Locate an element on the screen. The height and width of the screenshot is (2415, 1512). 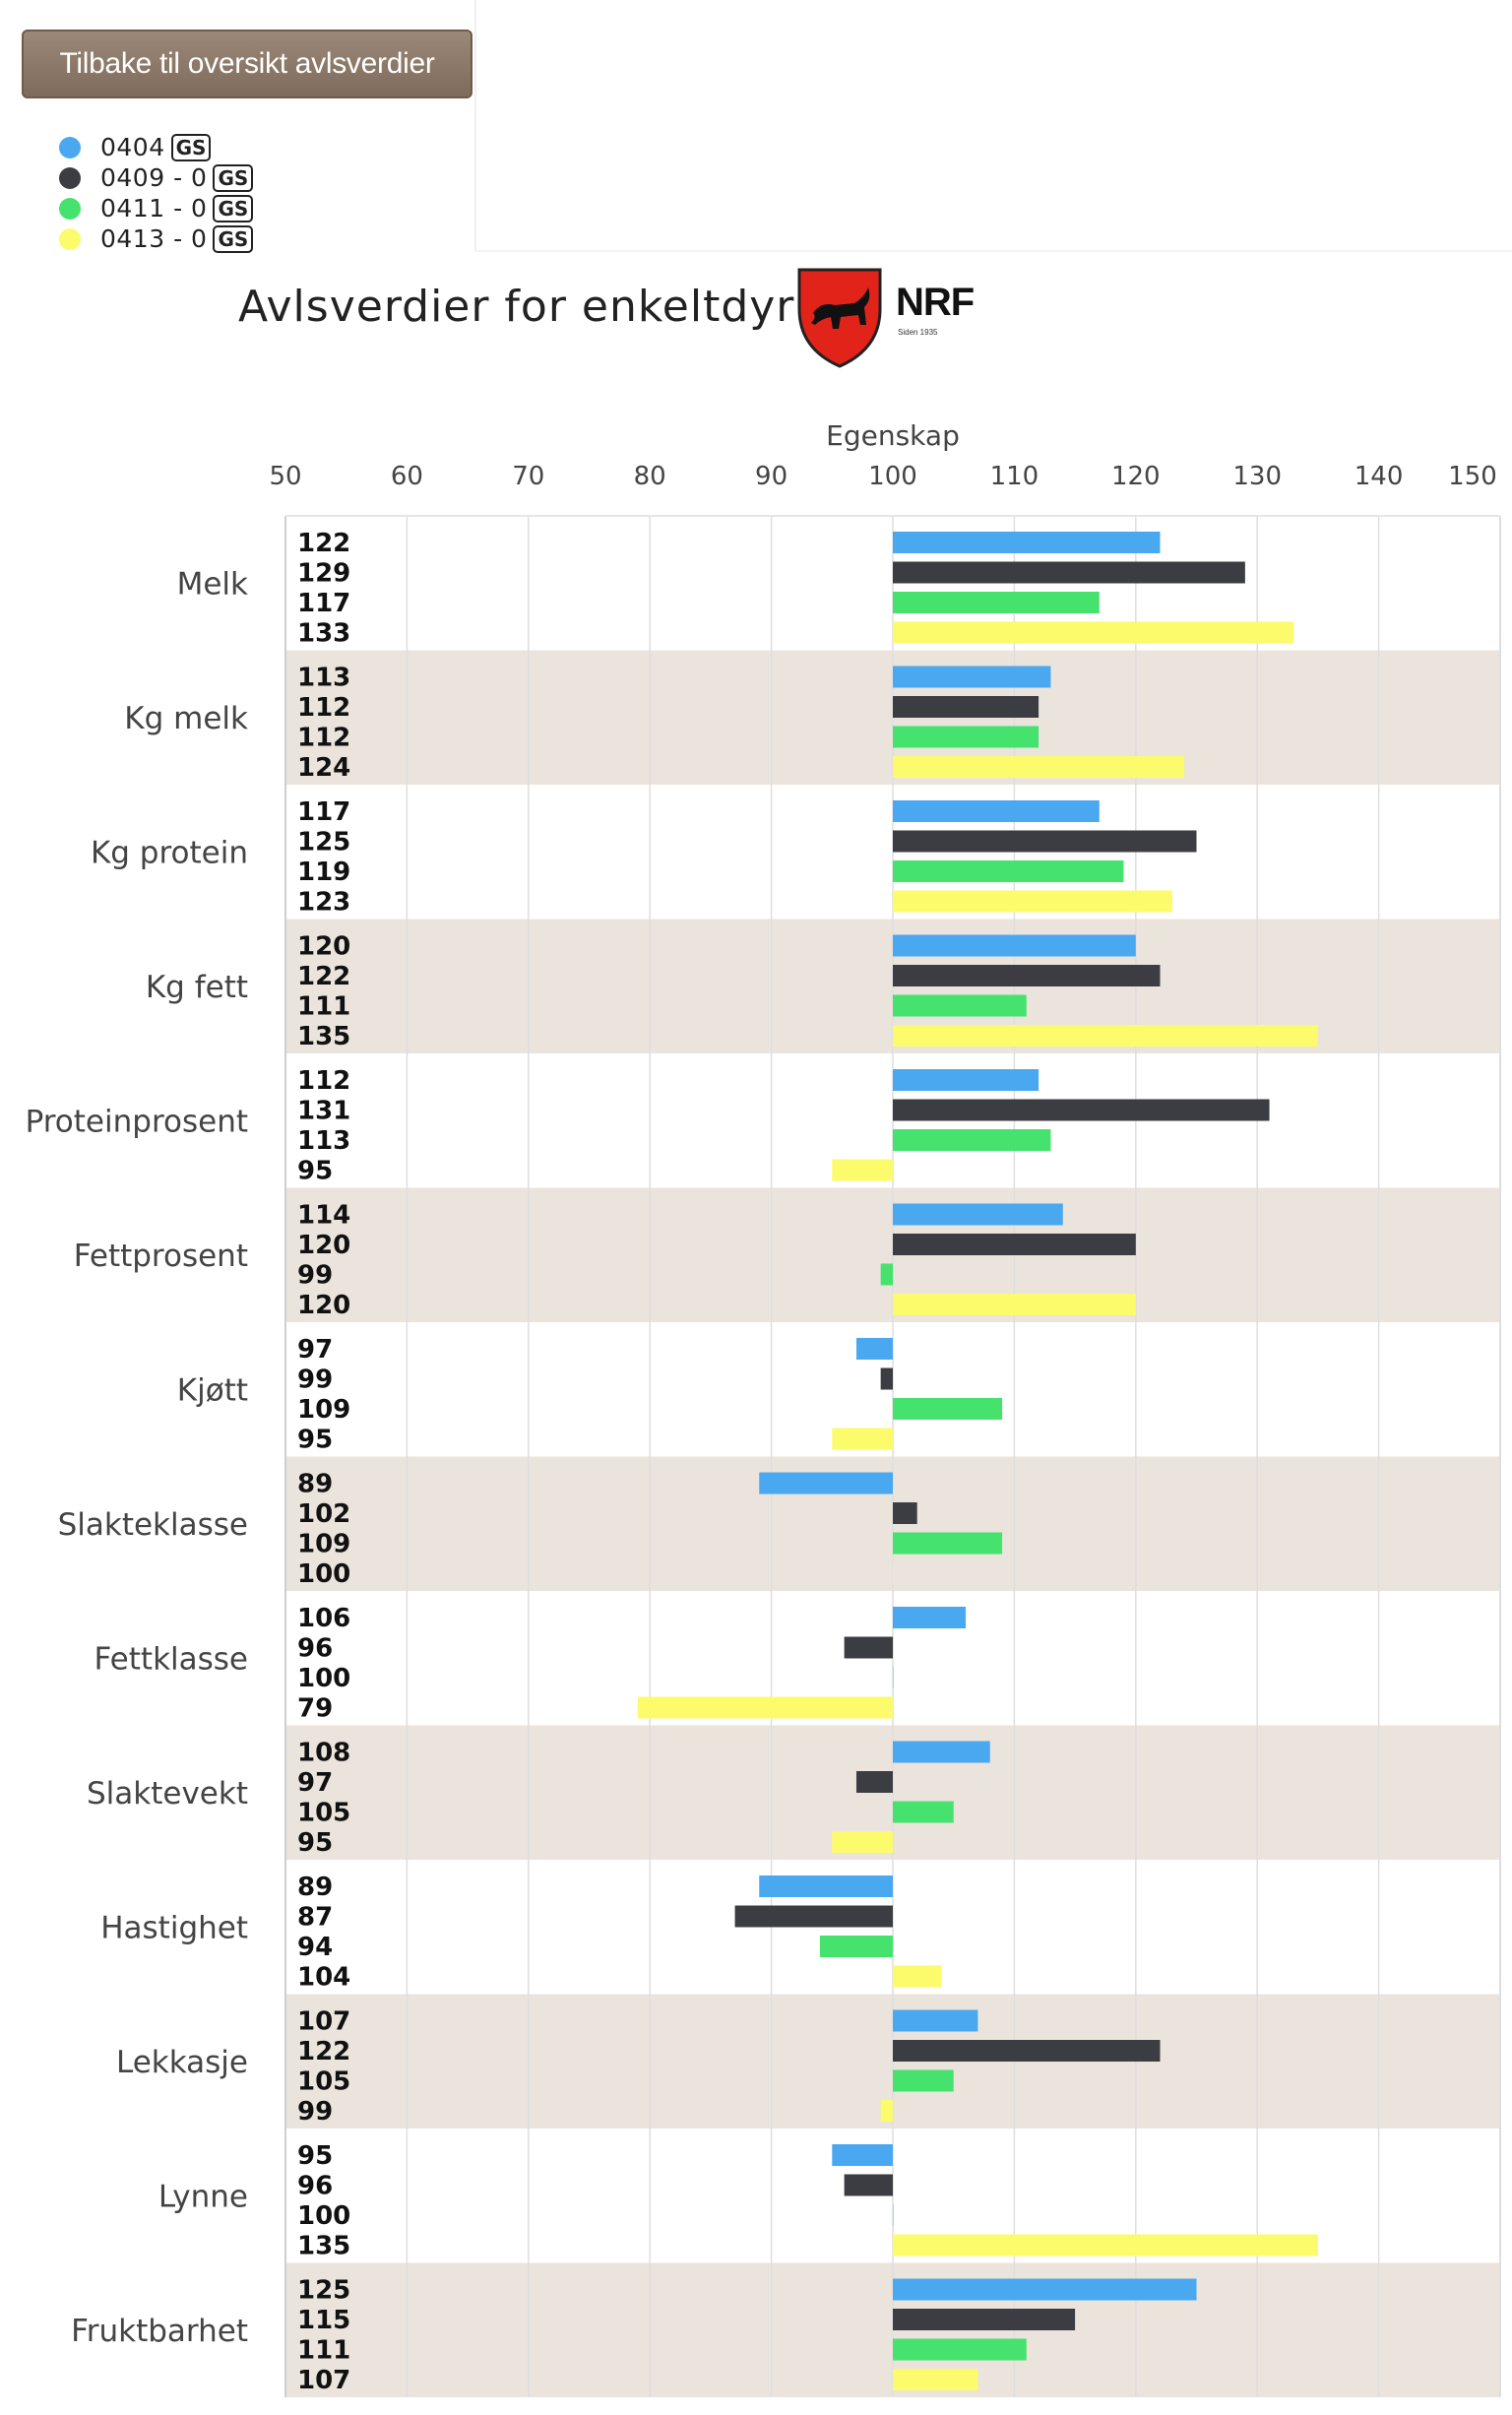
value-label: 108 is located at coordinates (323, 1754).